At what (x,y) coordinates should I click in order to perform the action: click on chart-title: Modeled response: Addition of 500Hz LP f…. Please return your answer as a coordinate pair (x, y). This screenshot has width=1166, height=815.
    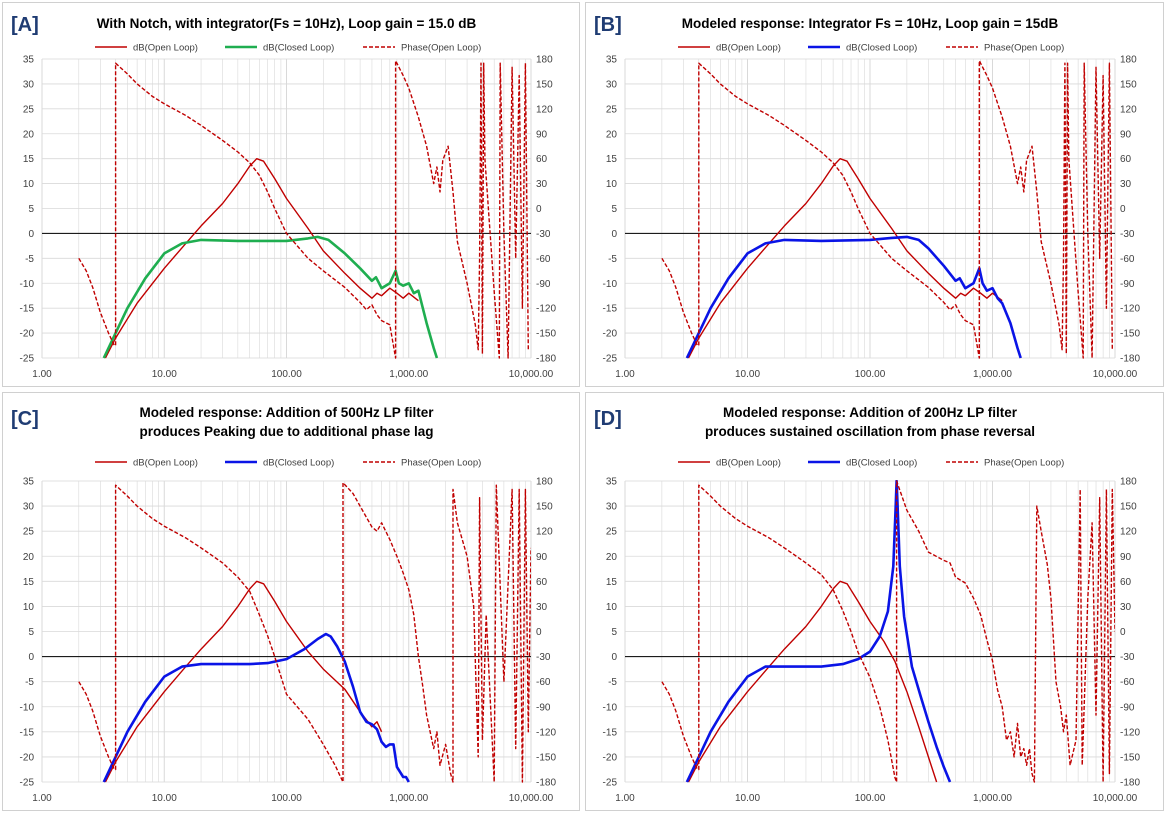
    Looking at the image, I should click on (286, 412).